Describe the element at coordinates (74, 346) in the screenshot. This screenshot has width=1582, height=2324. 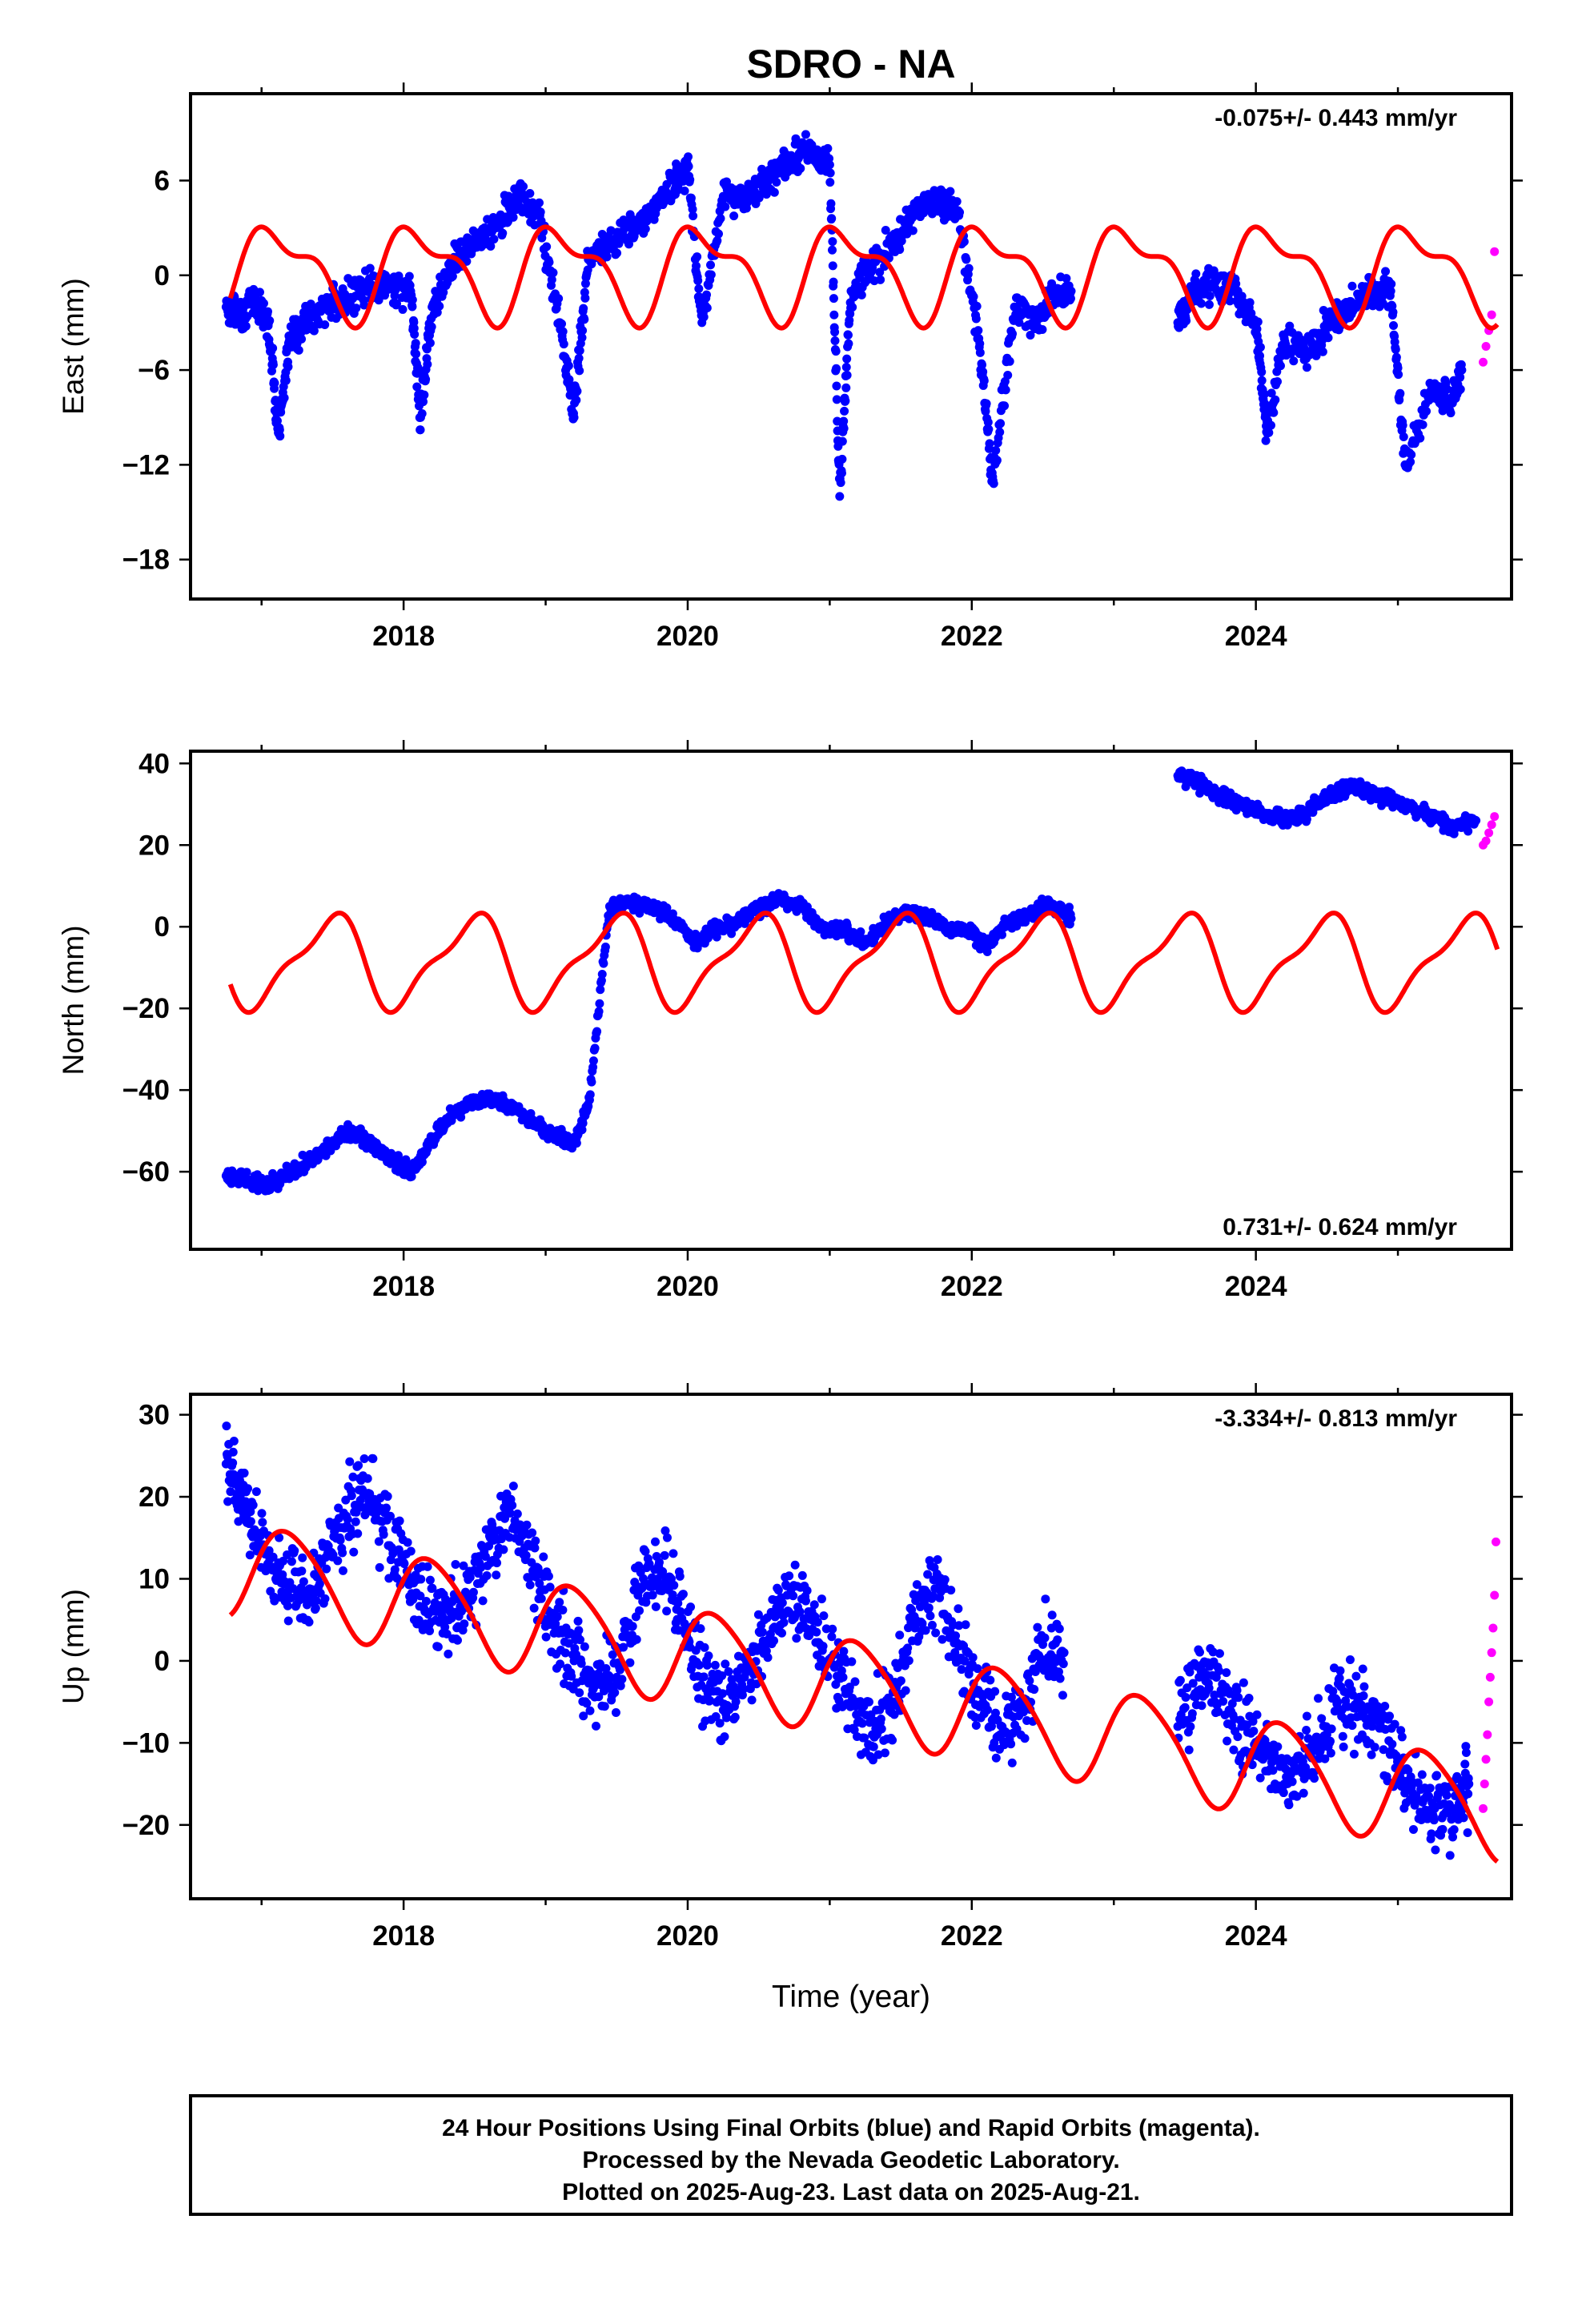
I see `east-ylabel: East (mm)` at that location.